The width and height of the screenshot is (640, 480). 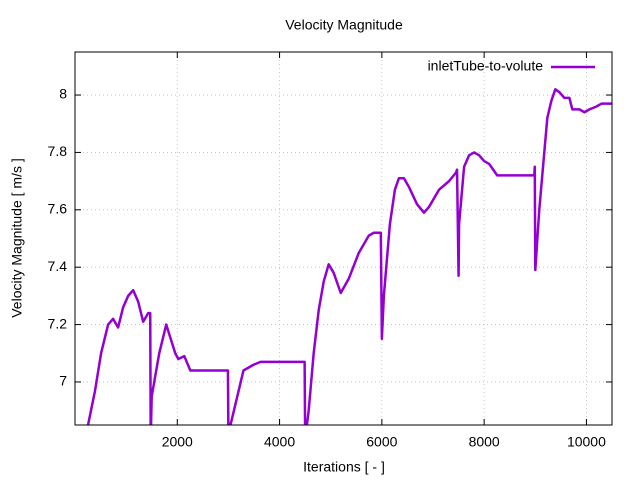 I want to click on y-tick-label: 7.8, so click(x=58, y=151).